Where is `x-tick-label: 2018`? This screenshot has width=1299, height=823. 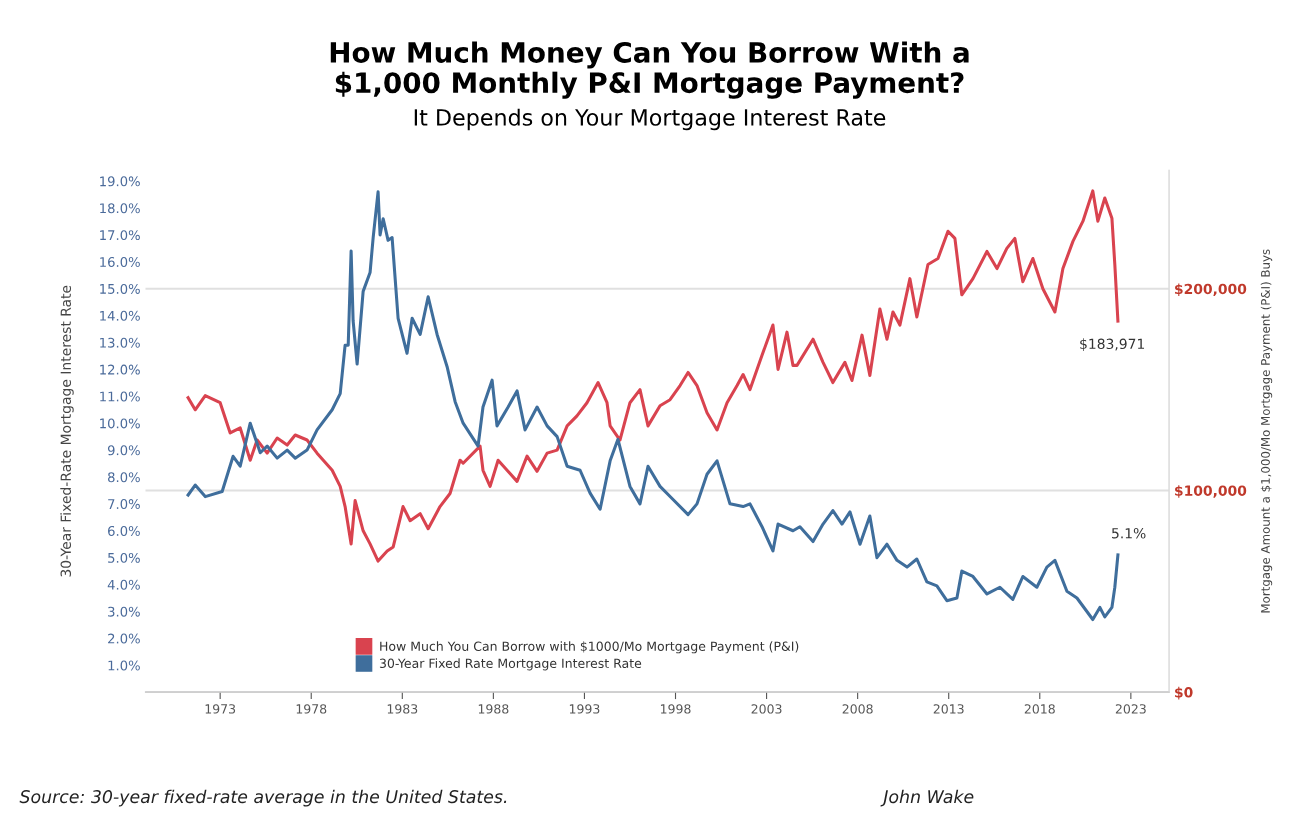
x-tick-label: 2018 is located at coordinates (1039, 709).